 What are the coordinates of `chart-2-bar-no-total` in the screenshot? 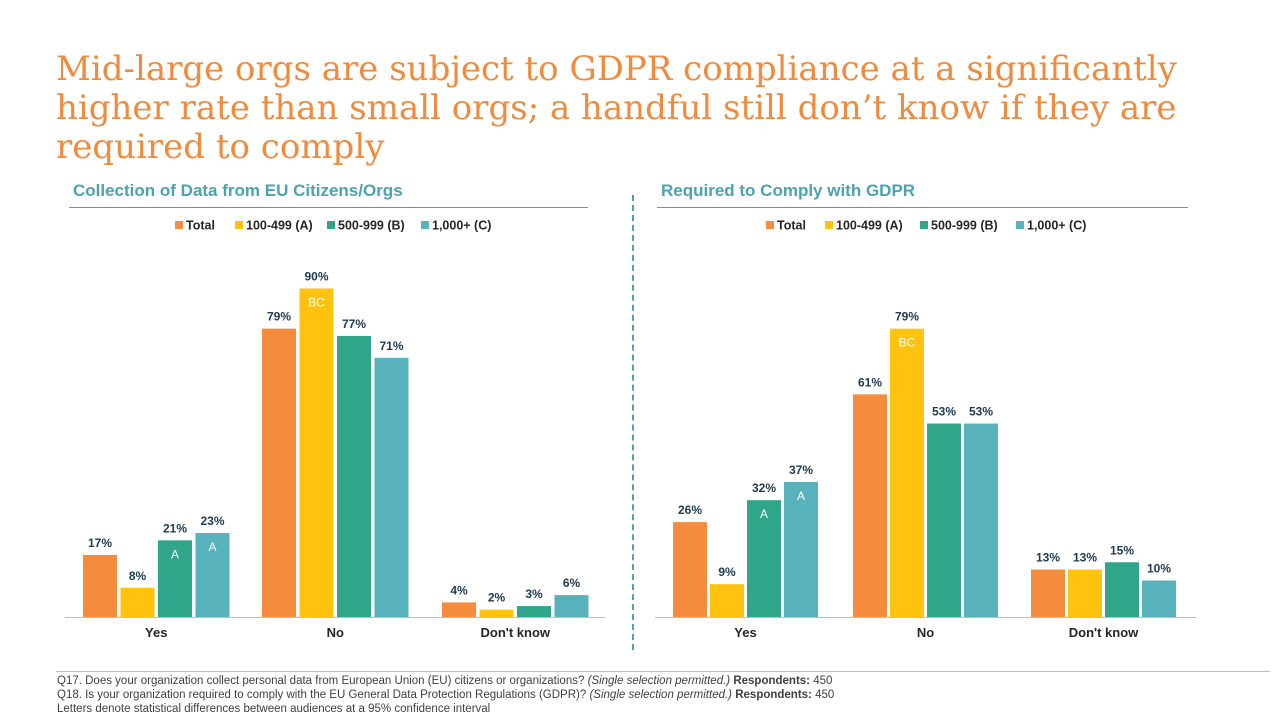 It's located at (870, 505).